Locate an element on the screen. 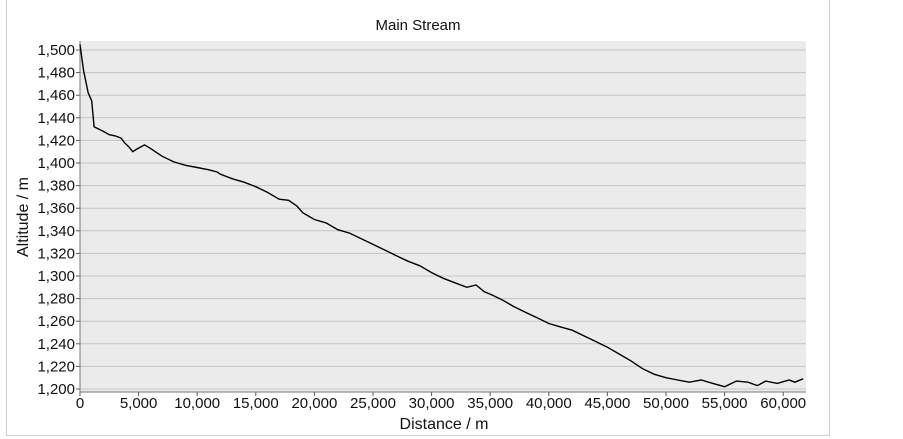 The width and height of the screenshot is (903, 439). y-tick-label: 1,480 is located at coordinates (56, 73).